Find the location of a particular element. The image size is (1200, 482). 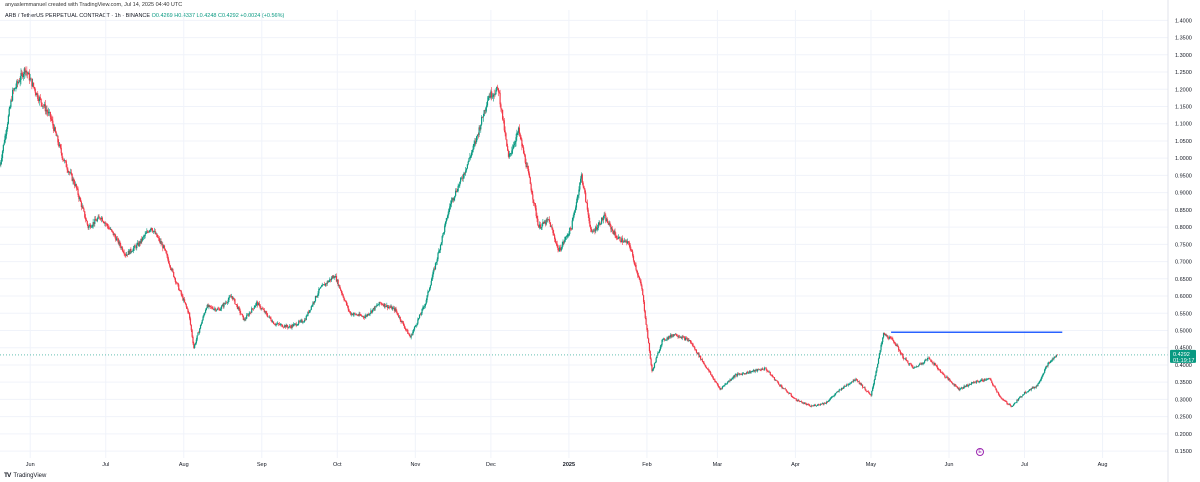

price-tick-label: 1.1500 is located at coordinates (1183, 107).